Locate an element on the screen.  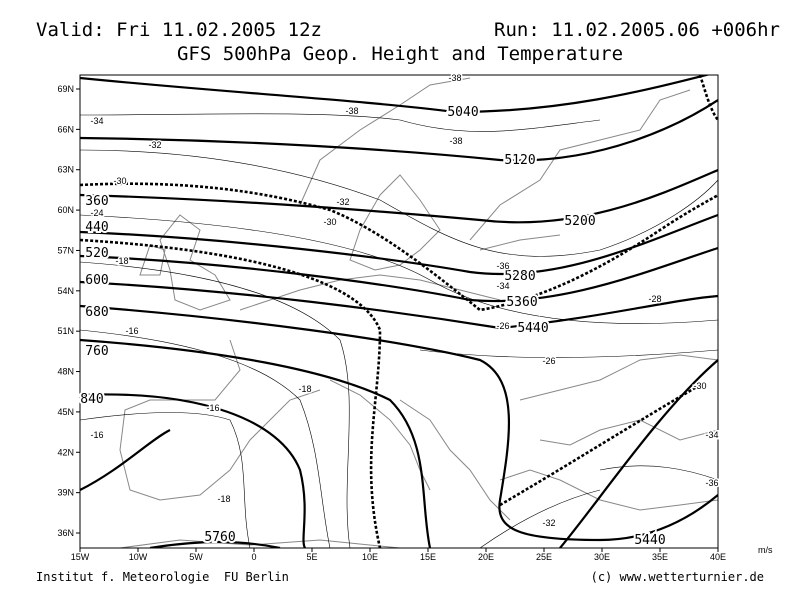
height-contour-label: 840 is located at coordinates (91, 399).